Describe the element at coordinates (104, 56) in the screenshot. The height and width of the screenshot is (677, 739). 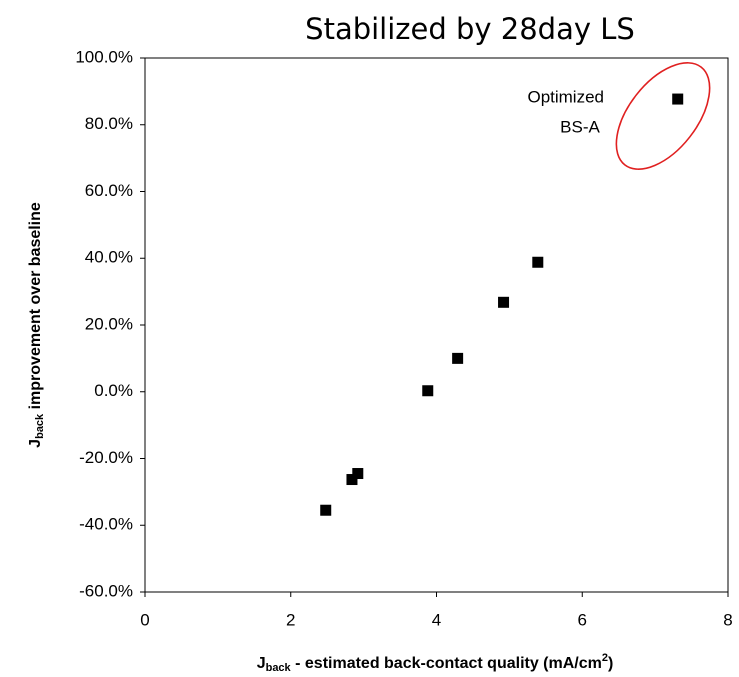
I see `y-tick-label: 100.0%` at that location.